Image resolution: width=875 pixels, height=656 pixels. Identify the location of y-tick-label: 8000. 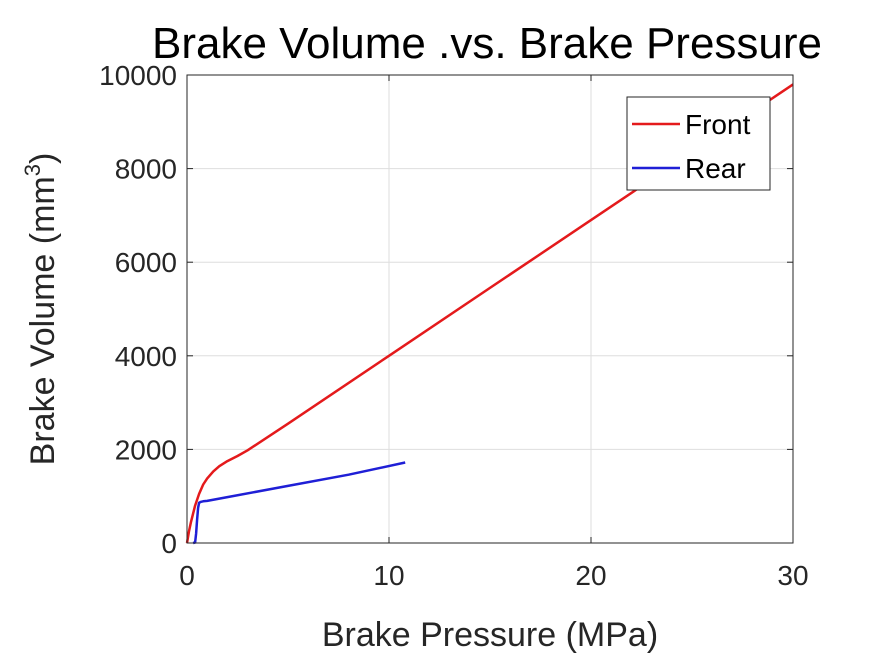
(146, 169).